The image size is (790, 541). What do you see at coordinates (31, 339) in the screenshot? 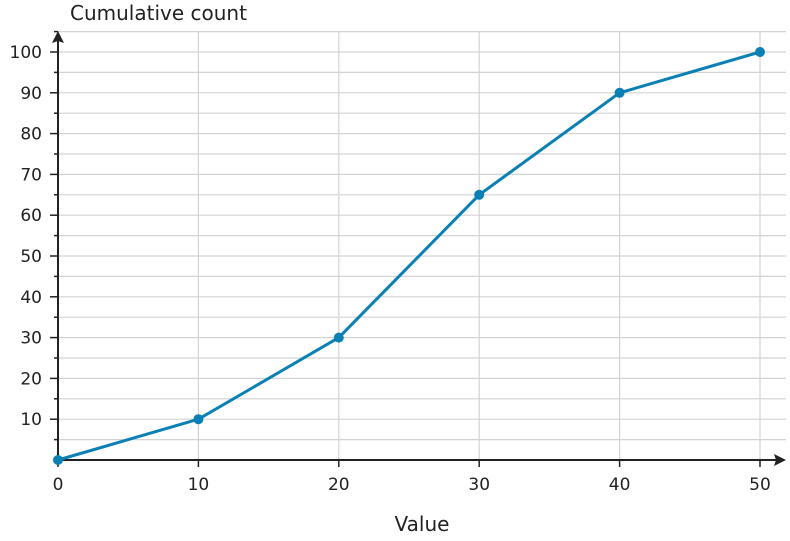
I see `y-tick-label: 30` at bounding box center [31, 339].